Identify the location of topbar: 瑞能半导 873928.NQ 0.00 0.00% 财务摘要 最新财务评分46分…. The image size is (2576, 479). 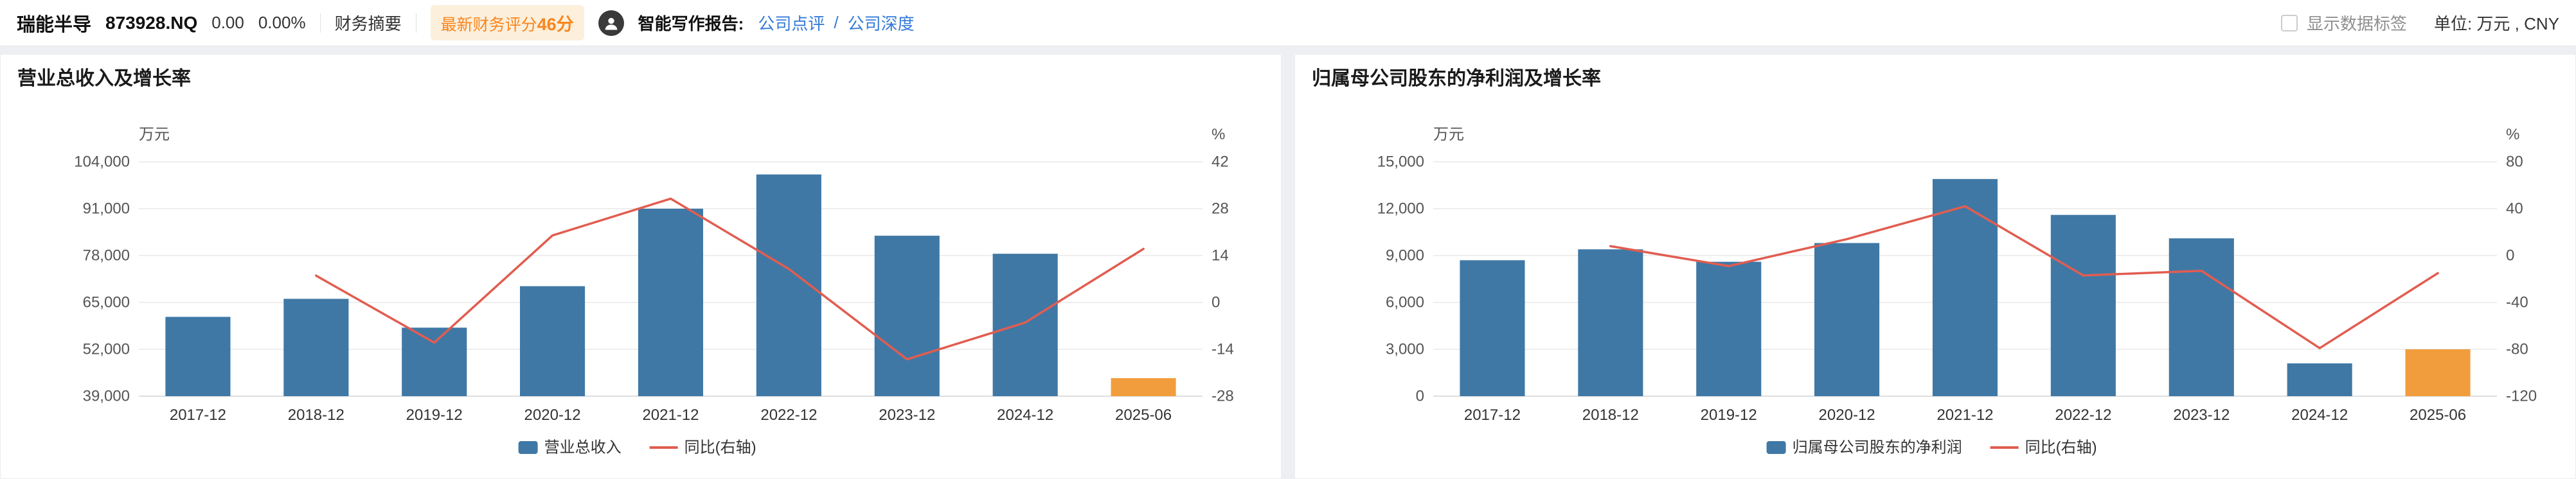
(1288, 23).